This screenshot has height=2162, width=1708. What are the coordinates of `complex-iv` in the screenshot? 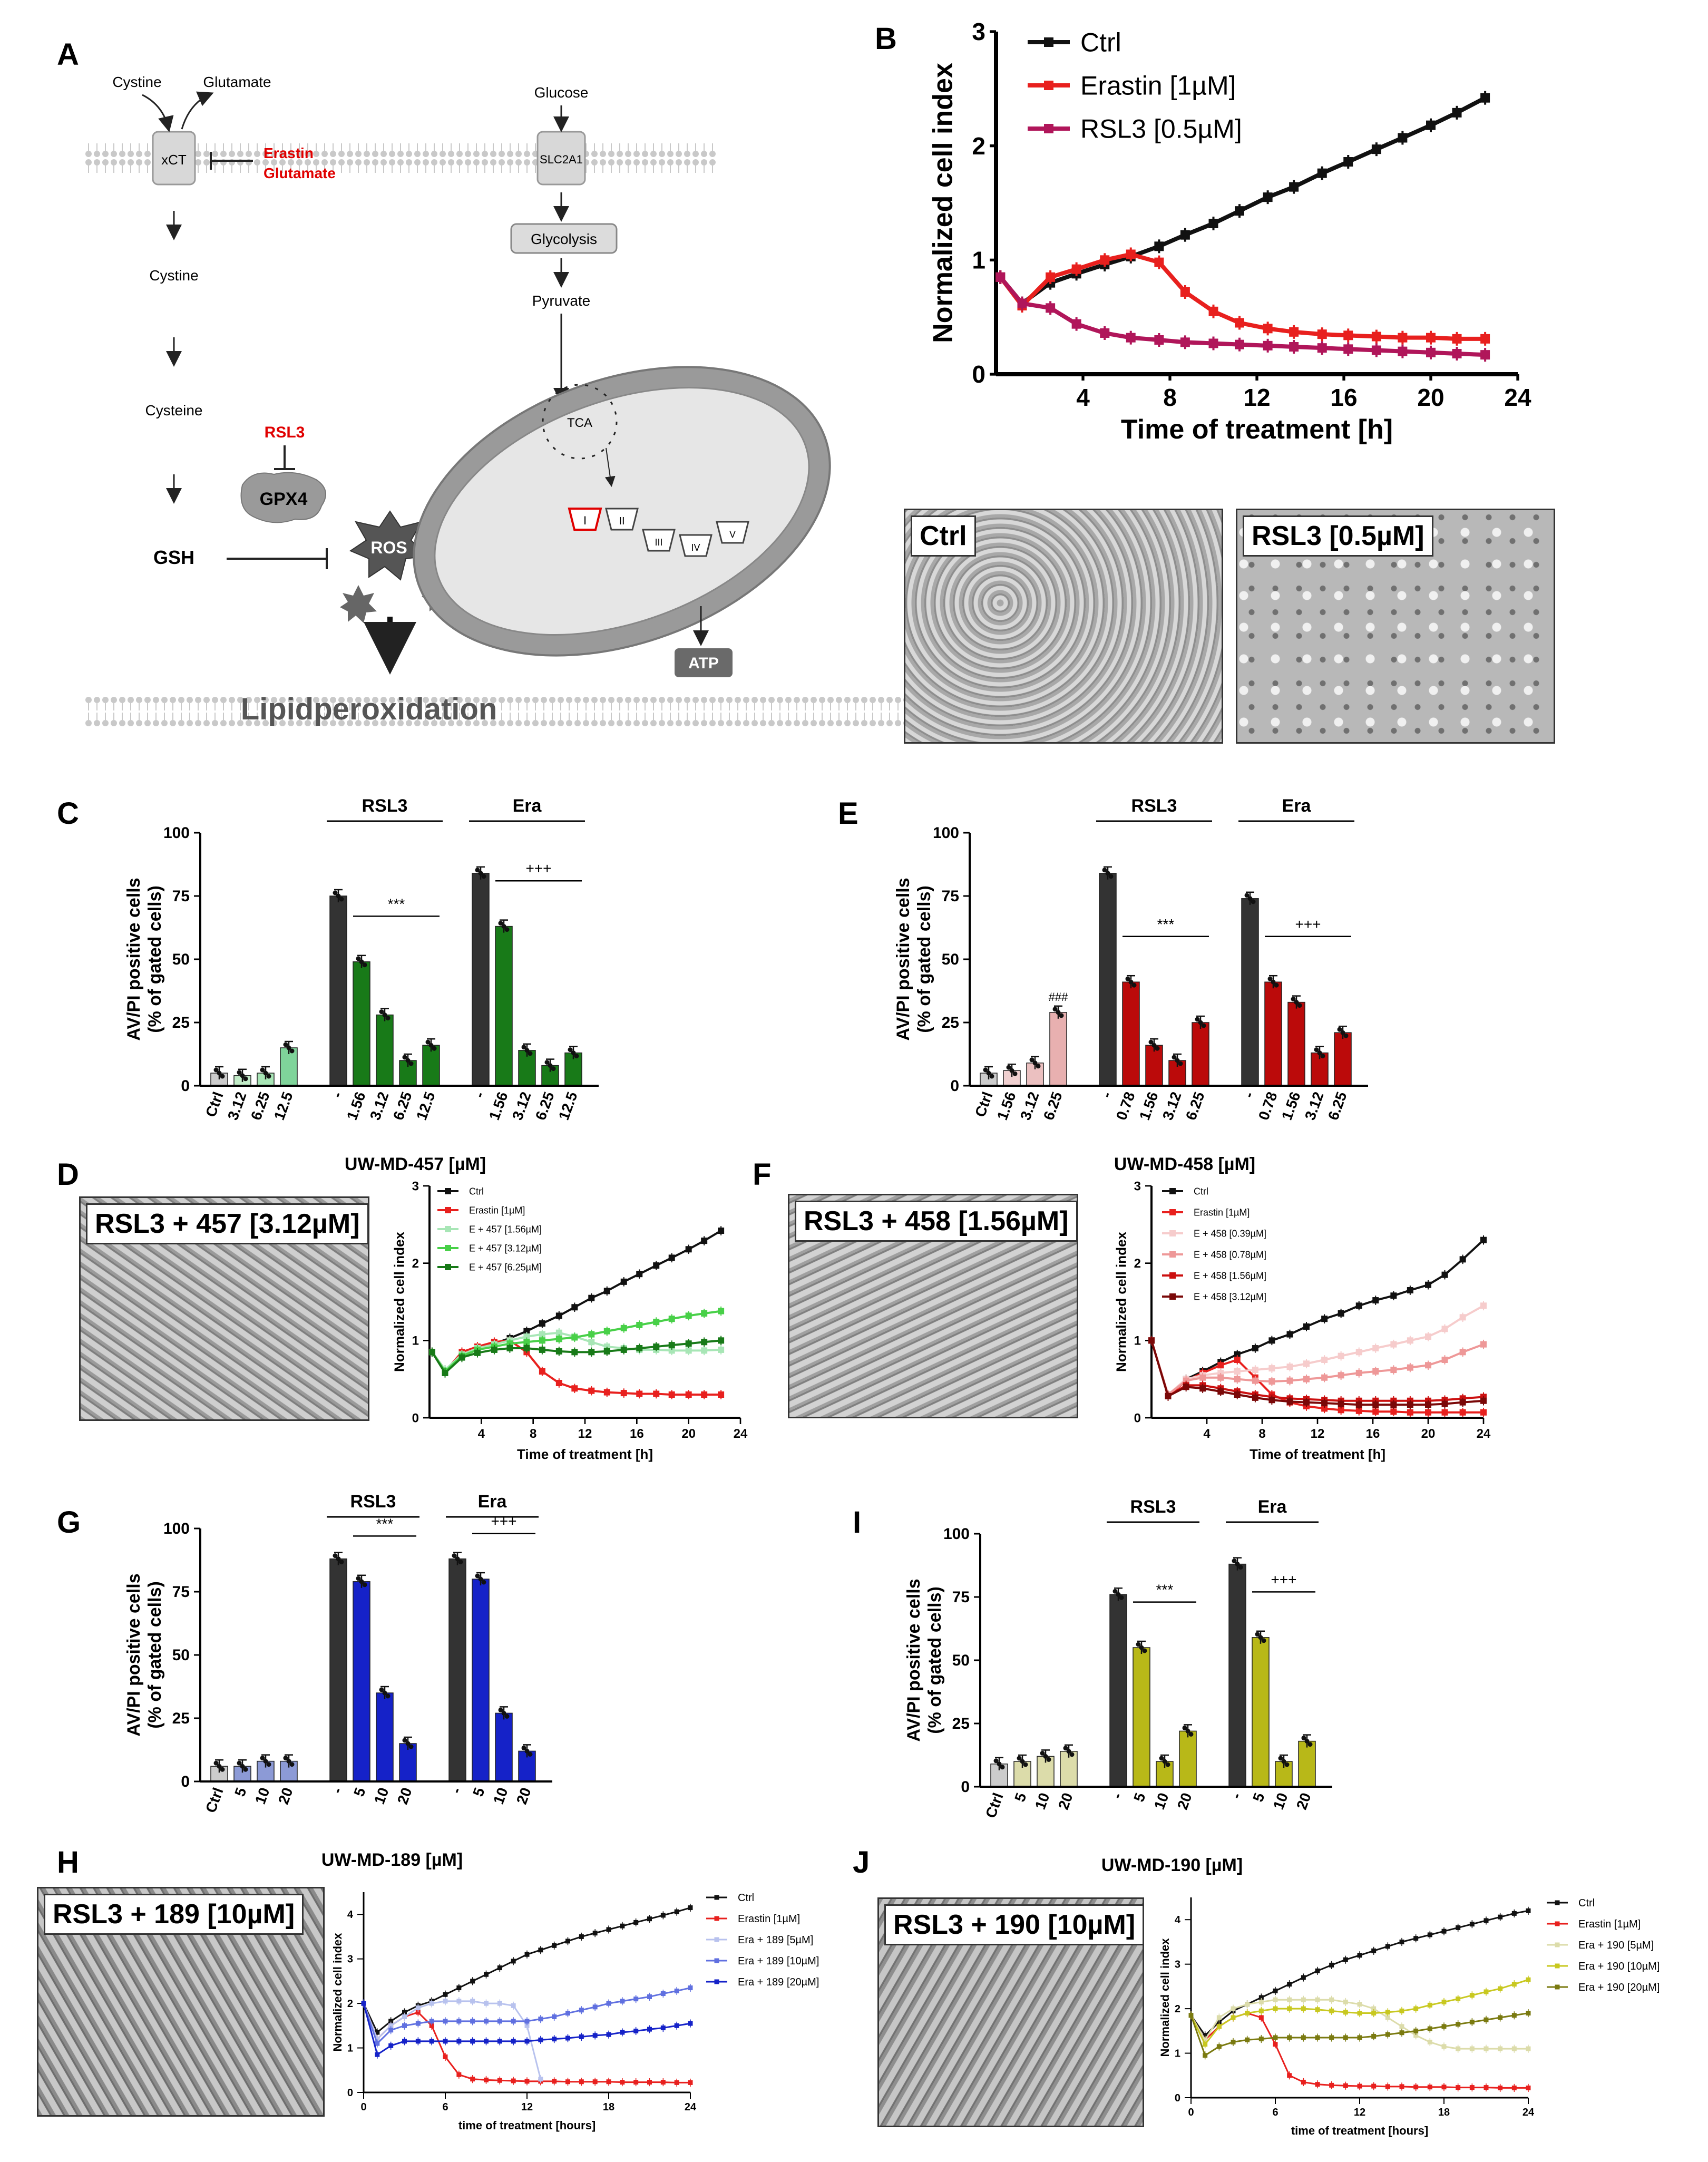 It's located at (696, 545).